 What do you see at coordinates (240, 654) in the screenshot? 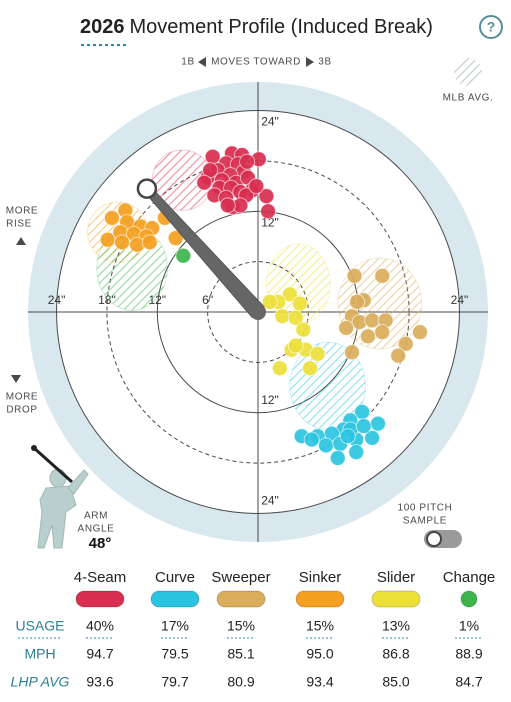
I see `table-cell: 85.1` at bounding box center [240, 654].